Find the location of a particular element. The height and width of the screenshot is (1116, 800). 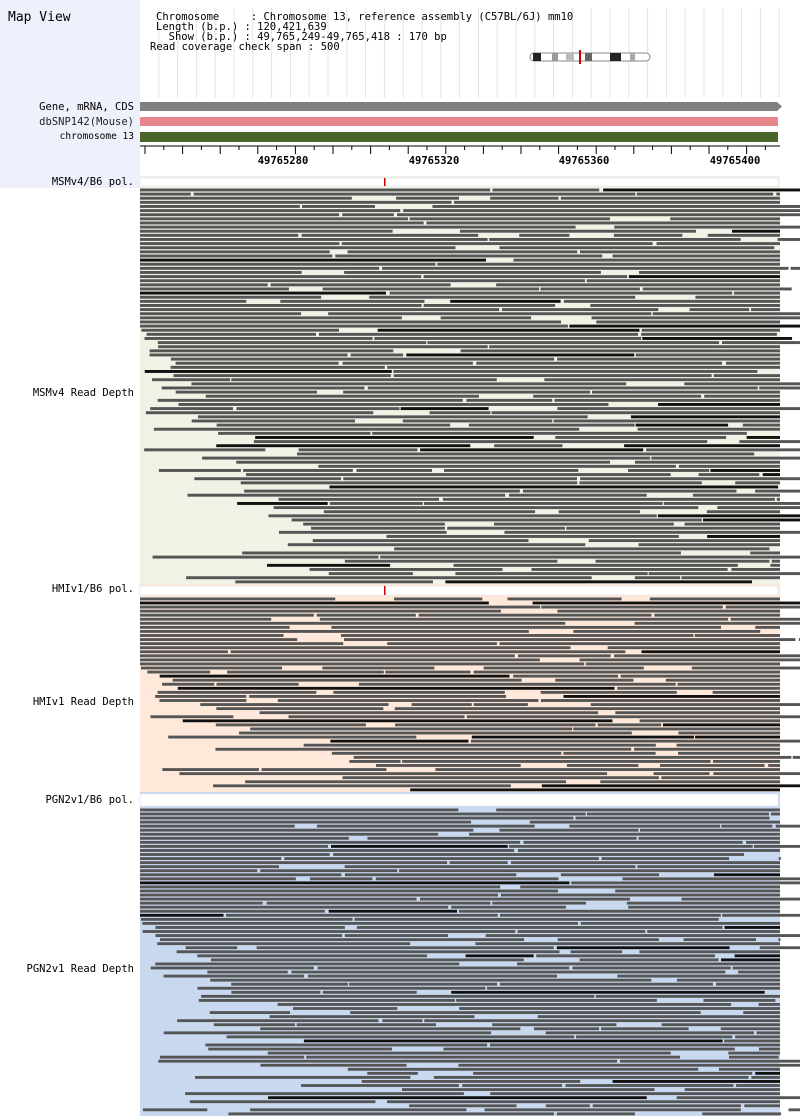

chromosome-ideogram is located at coordinates (590, 57).